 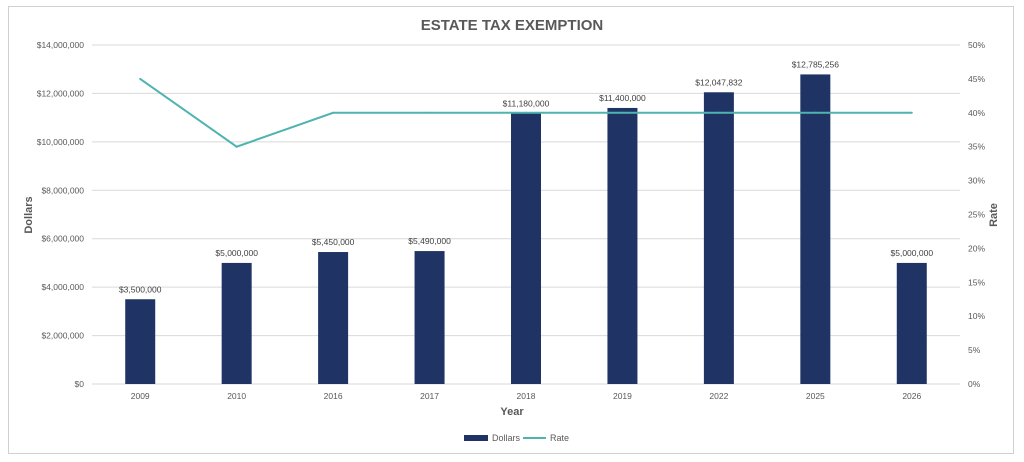 What do you see at coordinates (994, 215) in the screenshot?
I see `y2-axis-title: Rate` at bounding box center [994, 215].